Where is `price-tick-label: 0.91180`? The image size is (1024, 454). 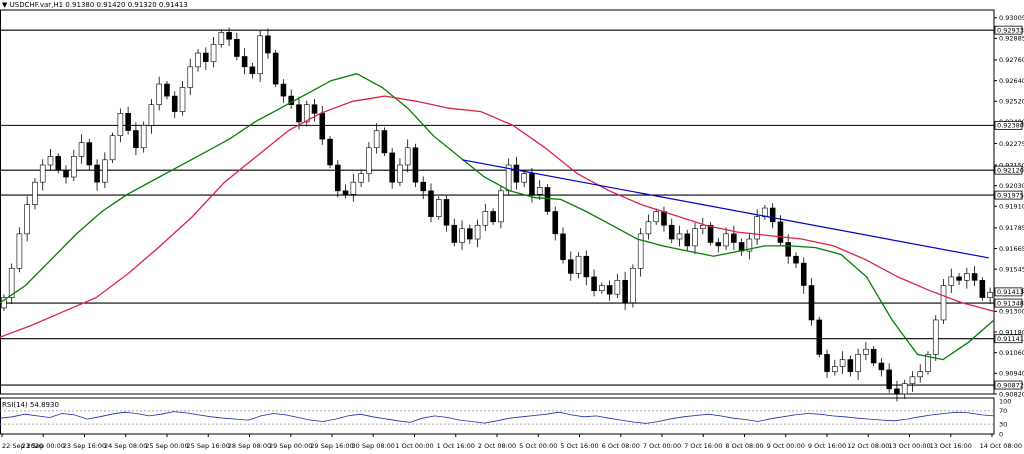 price-tick-label: 0.91180 is located at coordinates (1011, 332).